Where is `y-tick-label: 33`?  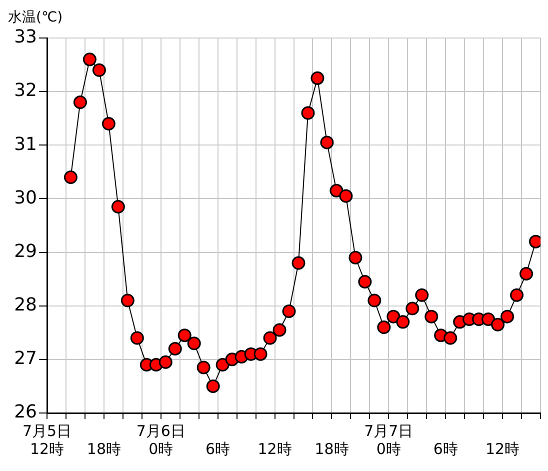 y-tick-label: 33 is located at coordinates (25, 37).